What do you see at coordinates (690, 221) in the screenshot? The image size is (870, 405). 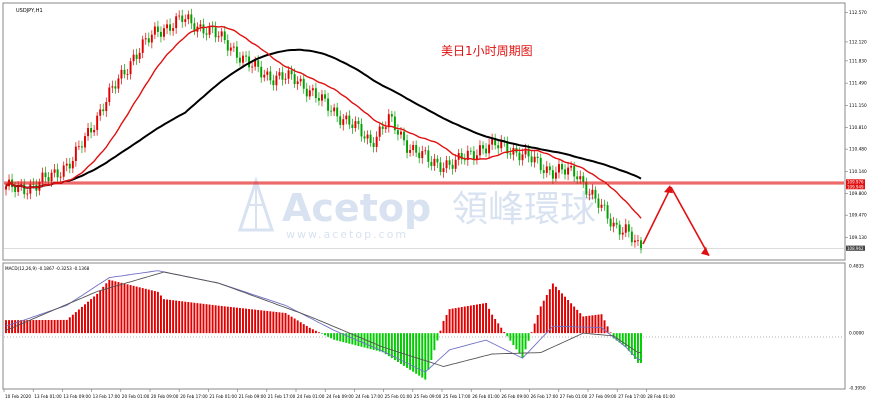 I see `arrow-down-segment` at bounding box center [690, 221].